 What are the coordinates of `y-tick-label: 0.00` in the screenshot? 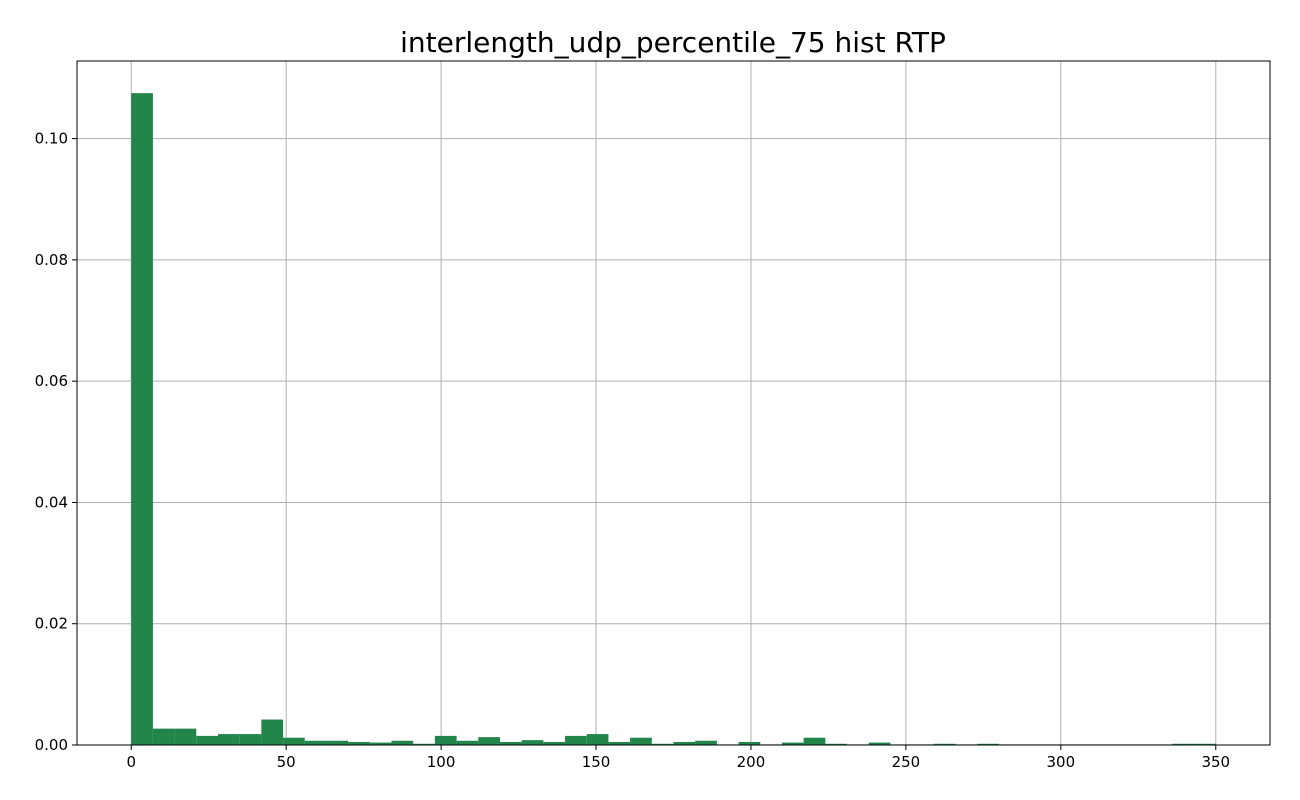 It's located at (51, 745).